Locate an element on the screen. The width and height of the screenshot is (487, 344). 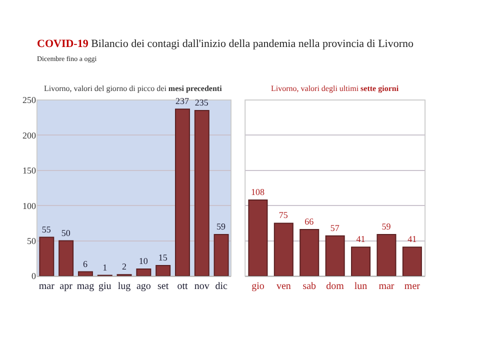
x-tick-label: ago is located at coordinates (143, 286).